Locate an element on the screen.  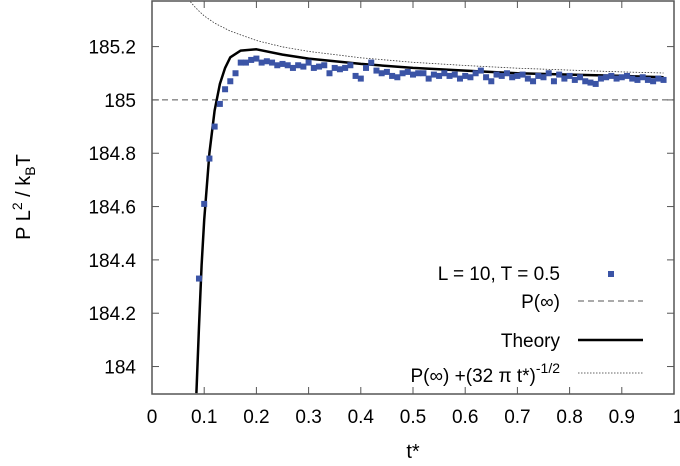
y-axis-label: P L2 / kBT is located at coordinates (23, 197).